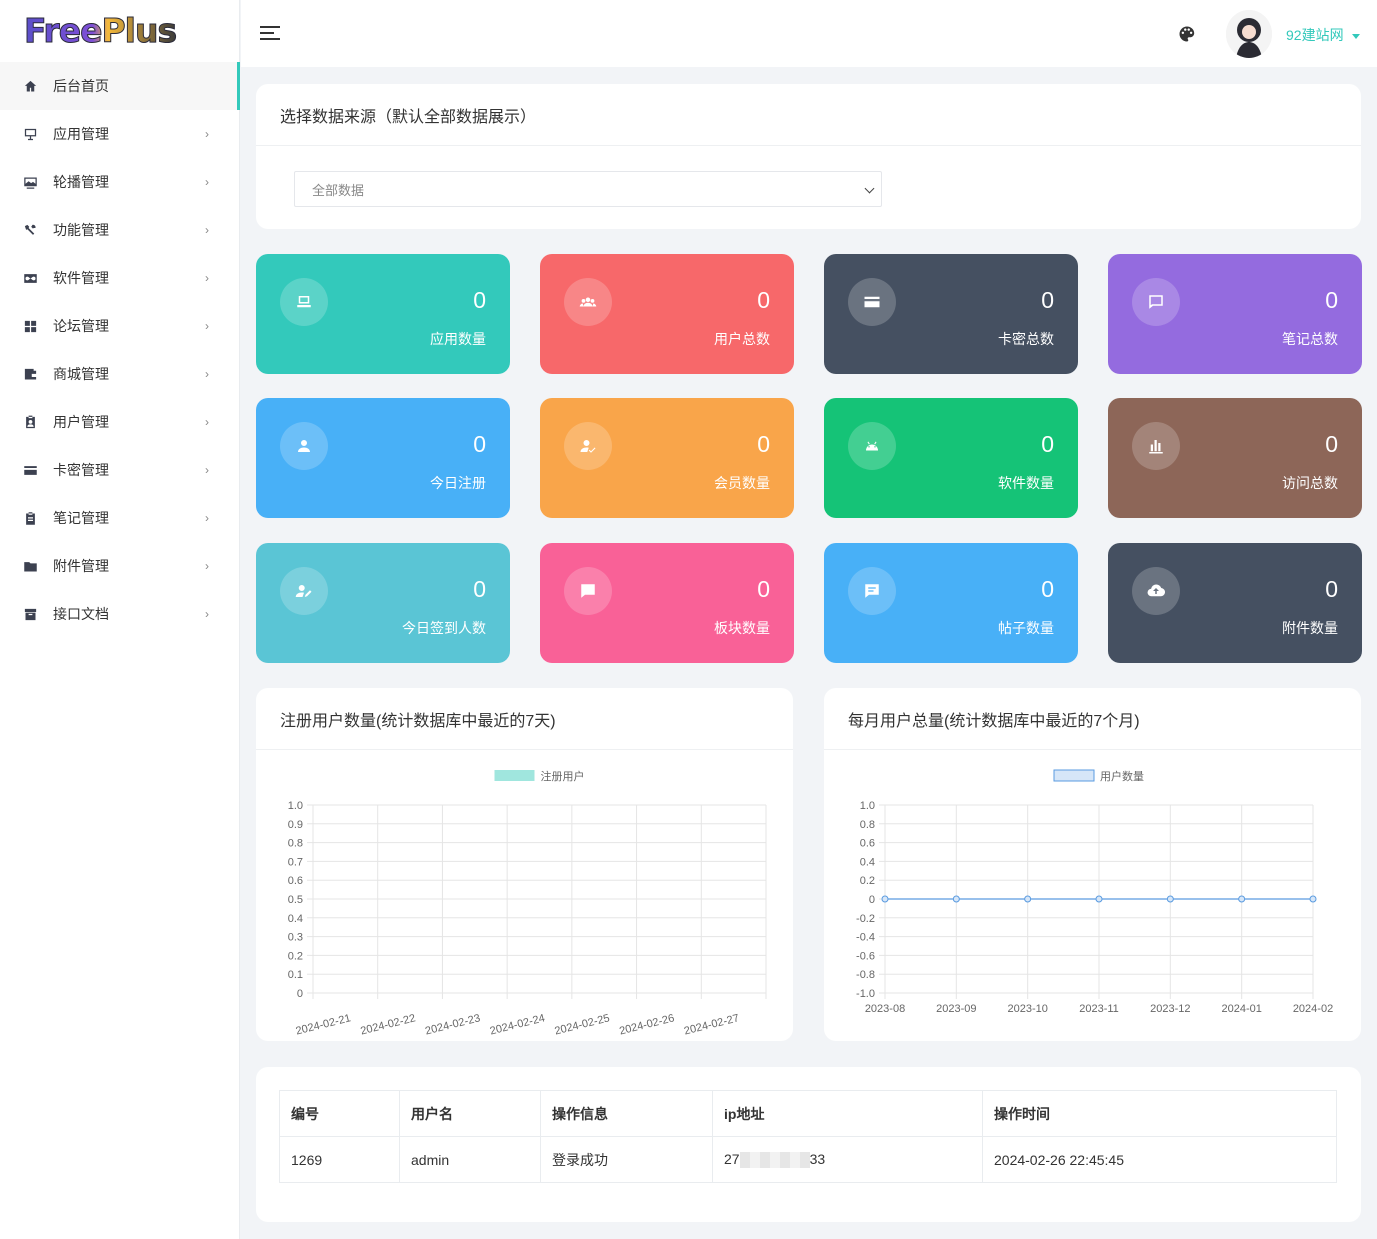  Describe the element at coordinates (563, 776) in the screenshot. I see `legend-label: 注册用户` at that location.